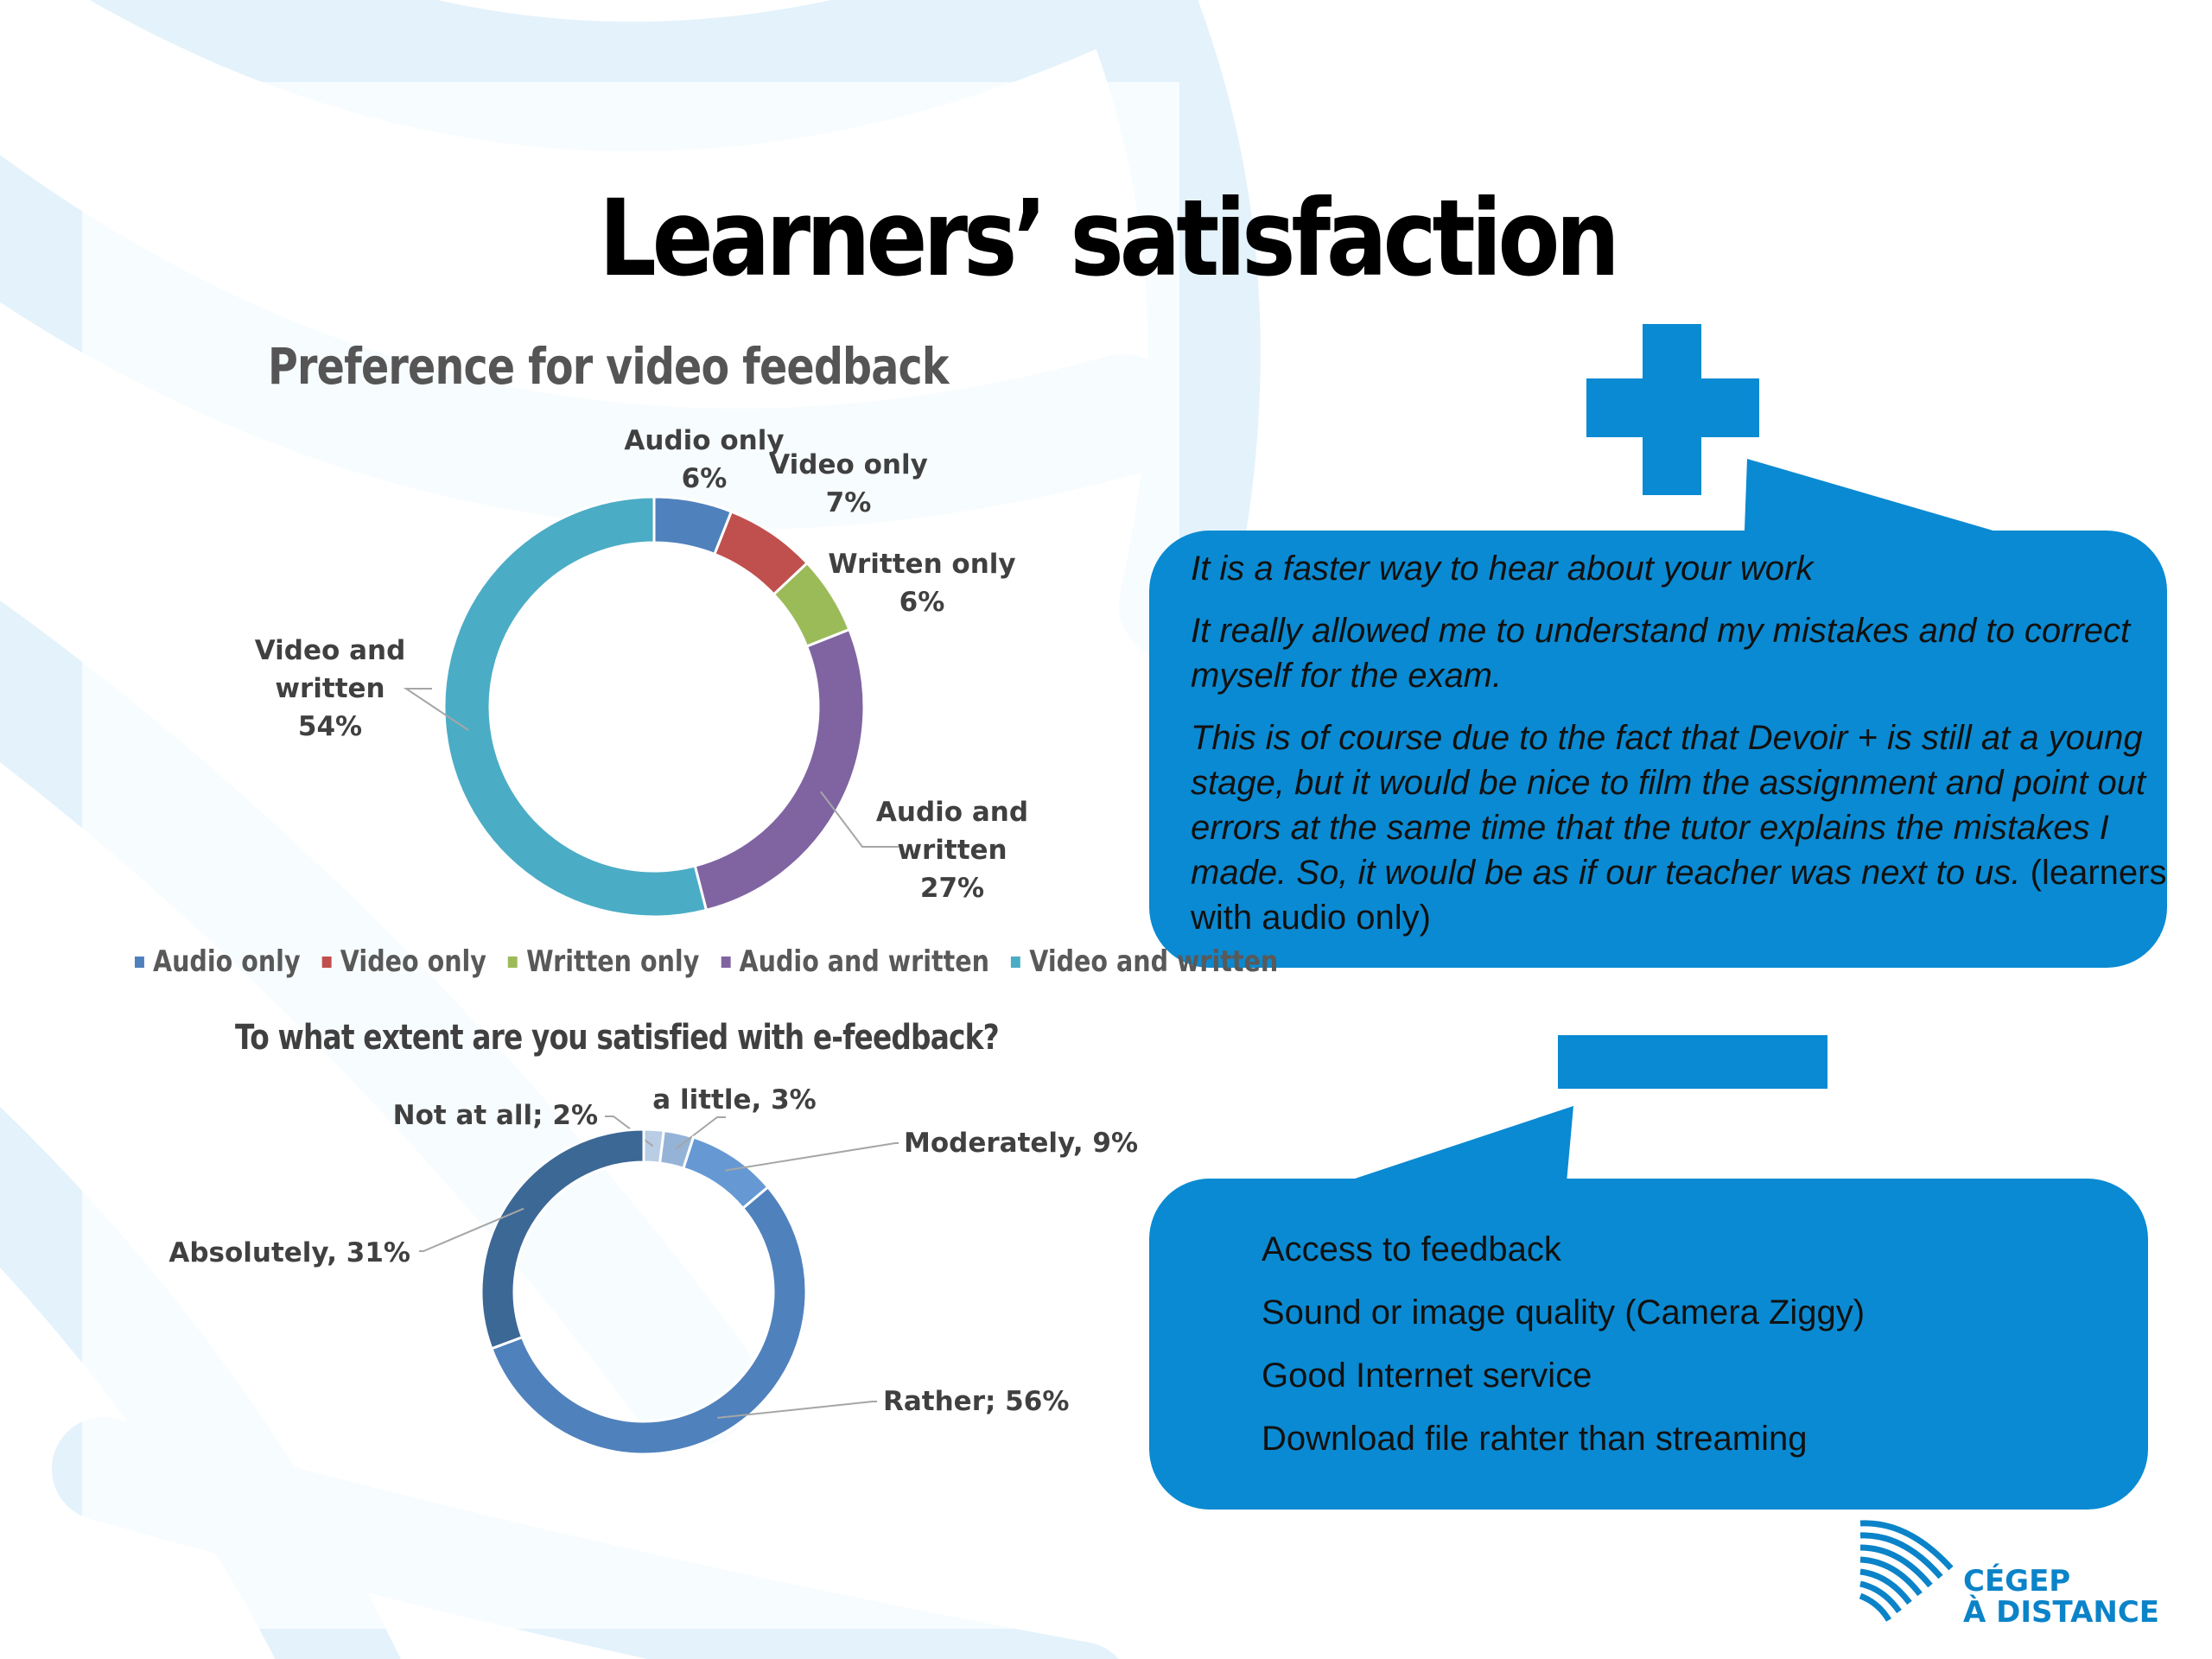  I want to click on leader-line-video-and-written, so click(436, 709).